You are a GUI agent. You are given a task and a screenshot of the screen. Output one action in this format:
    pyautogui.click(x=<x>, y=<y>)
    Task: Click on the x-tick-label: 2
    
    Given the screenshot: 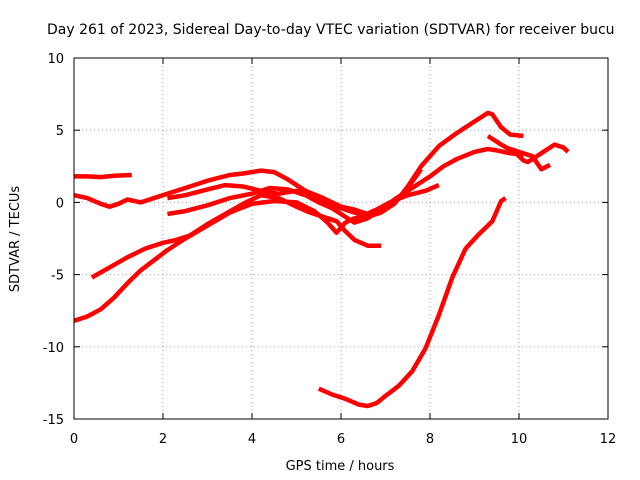 What is the action you would take?
    pyautogui.click(x=163, y=439)
    